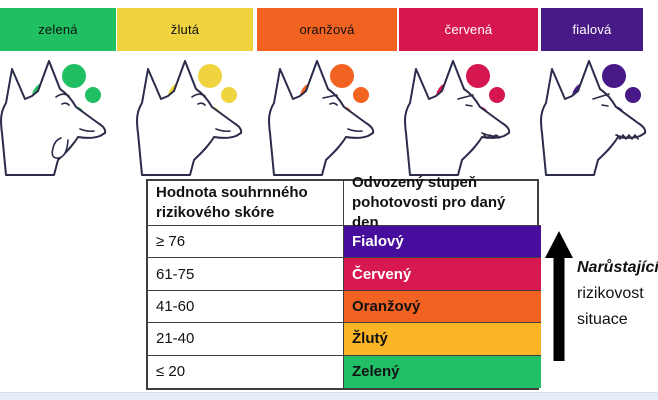 The width and height of the screenshot is (658, 400). Describe the element at coordinates (189, 118) in the screenshot. I see `dog-illustration-attentive` at that location.